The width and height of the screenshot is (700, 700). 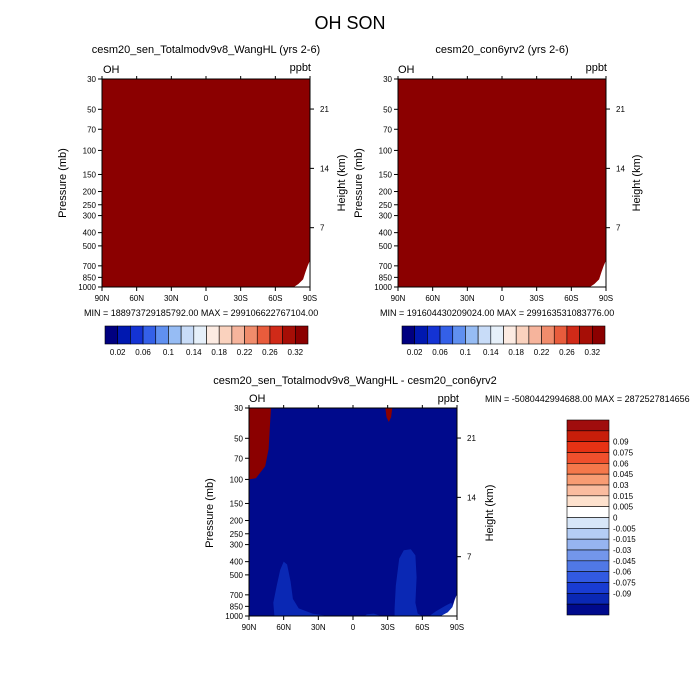 What do you see at coordinates (386, 246) in the screenshot?
I see `y-tick-label: 500` at bounding box center [386, 246].